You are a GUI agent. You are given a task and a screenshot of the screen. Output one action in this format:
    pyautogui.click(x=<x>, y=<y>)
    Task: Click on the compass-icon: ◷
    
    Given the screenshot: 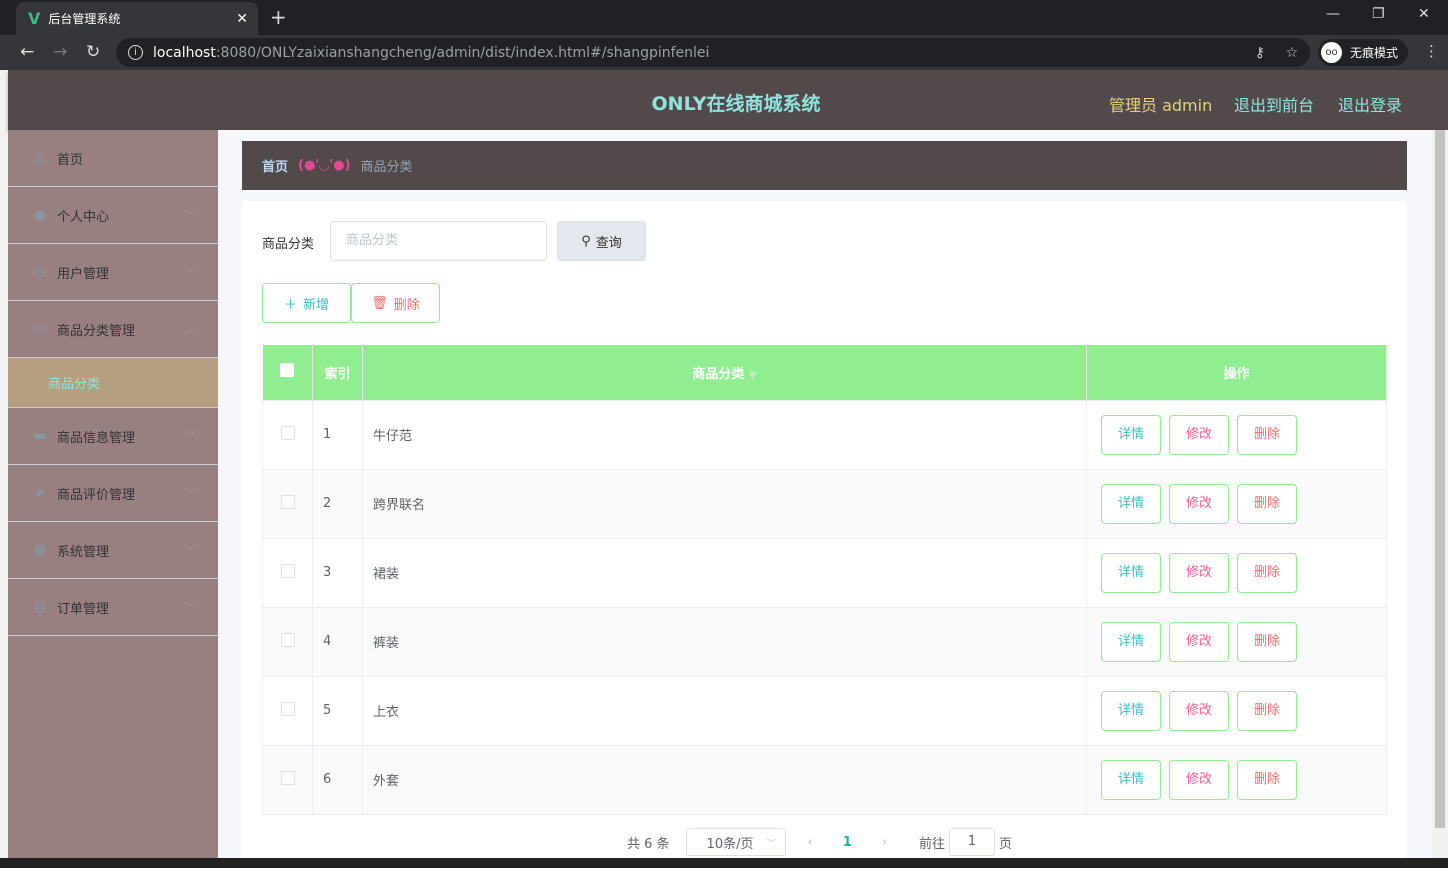 What is the action you would take?
    pyautogui.click(x=40, y=272)
    